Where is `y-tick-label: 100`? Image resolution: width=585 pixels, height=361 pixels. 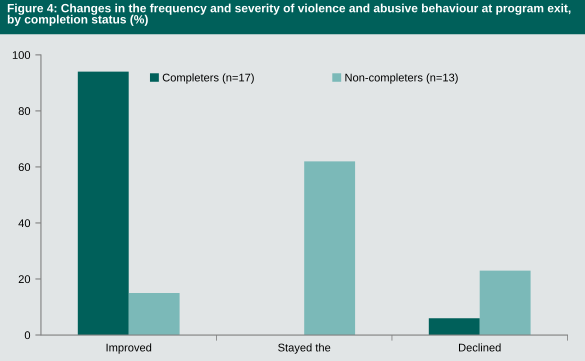 y-tick-label: 100 is located at coordinates (21, 55).